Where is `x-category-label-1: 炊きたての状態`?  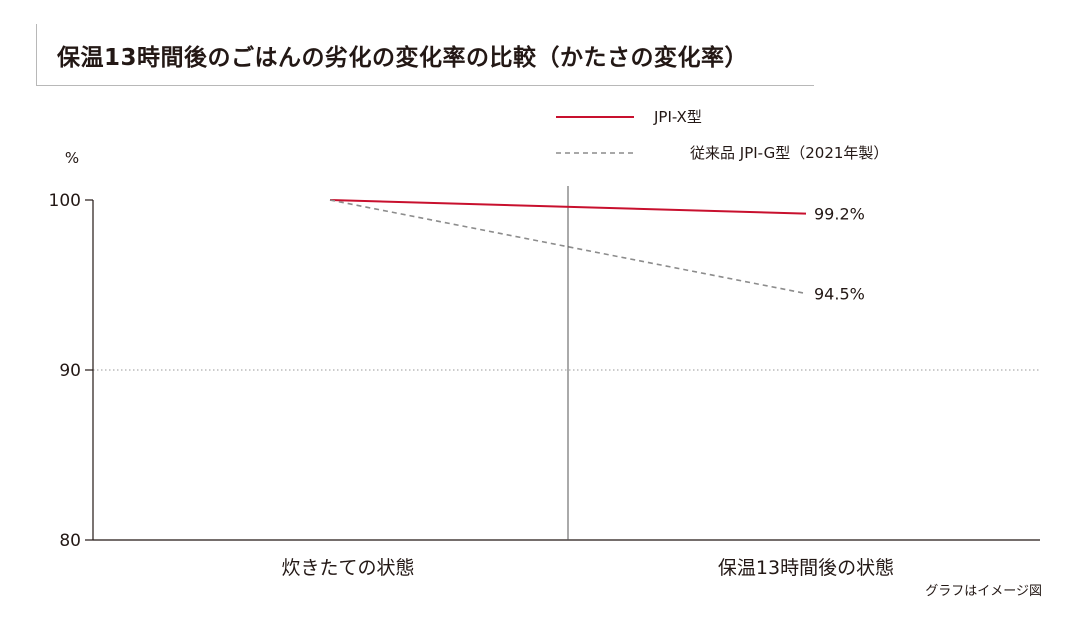 x-category-label-1: 炊きたての状態 is located at coordinates (347, 568).